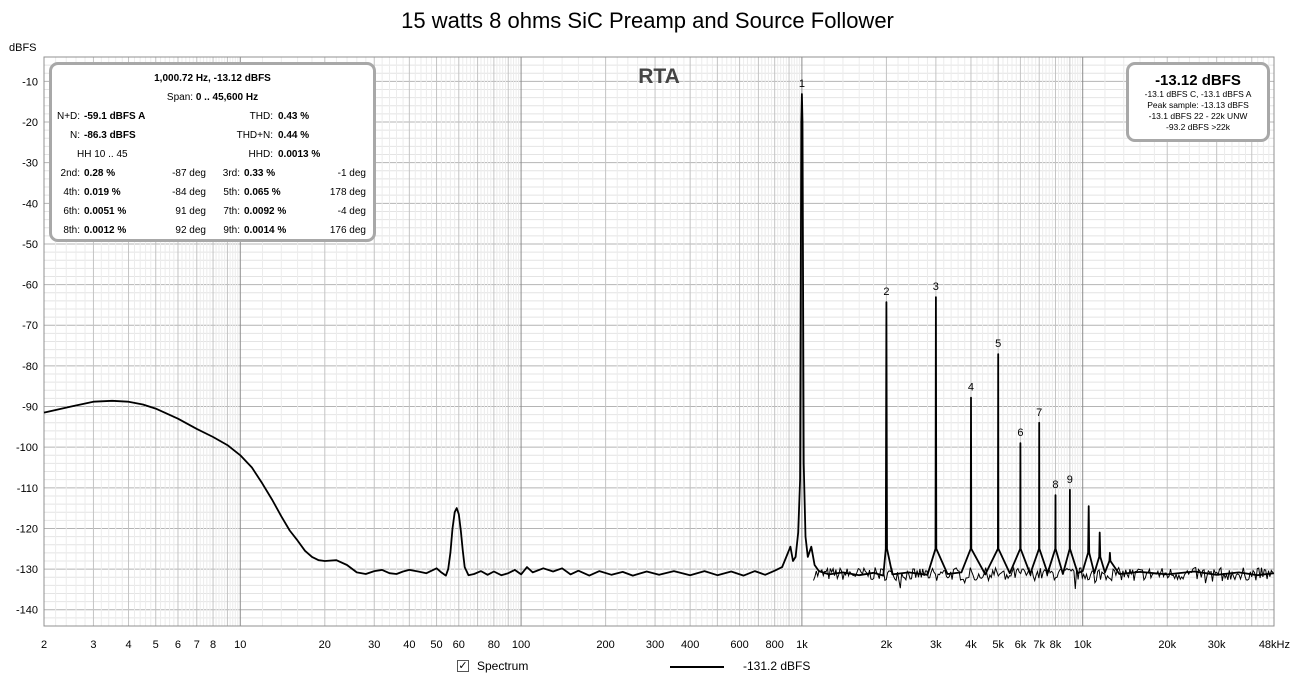  What do you see at coordinates (105, 211) in the screenshot?
I see `harmonic-value: 0.0051 %` at bounding box center [105, 211].